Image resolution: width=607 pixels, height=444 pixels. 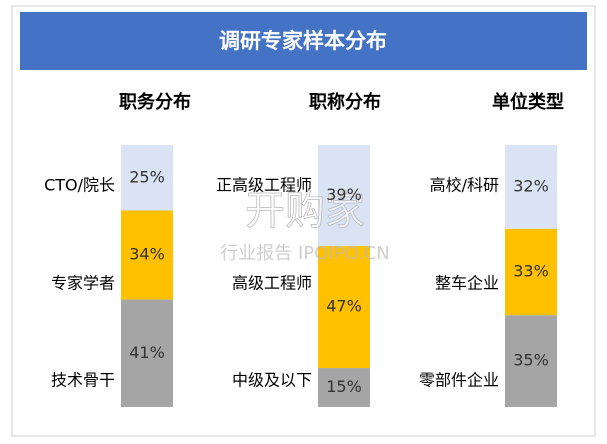 What do you see at coordinates (83, 283) in the screenshot?
I see `category-label: 专家学者` at bounding box center [83, 283].